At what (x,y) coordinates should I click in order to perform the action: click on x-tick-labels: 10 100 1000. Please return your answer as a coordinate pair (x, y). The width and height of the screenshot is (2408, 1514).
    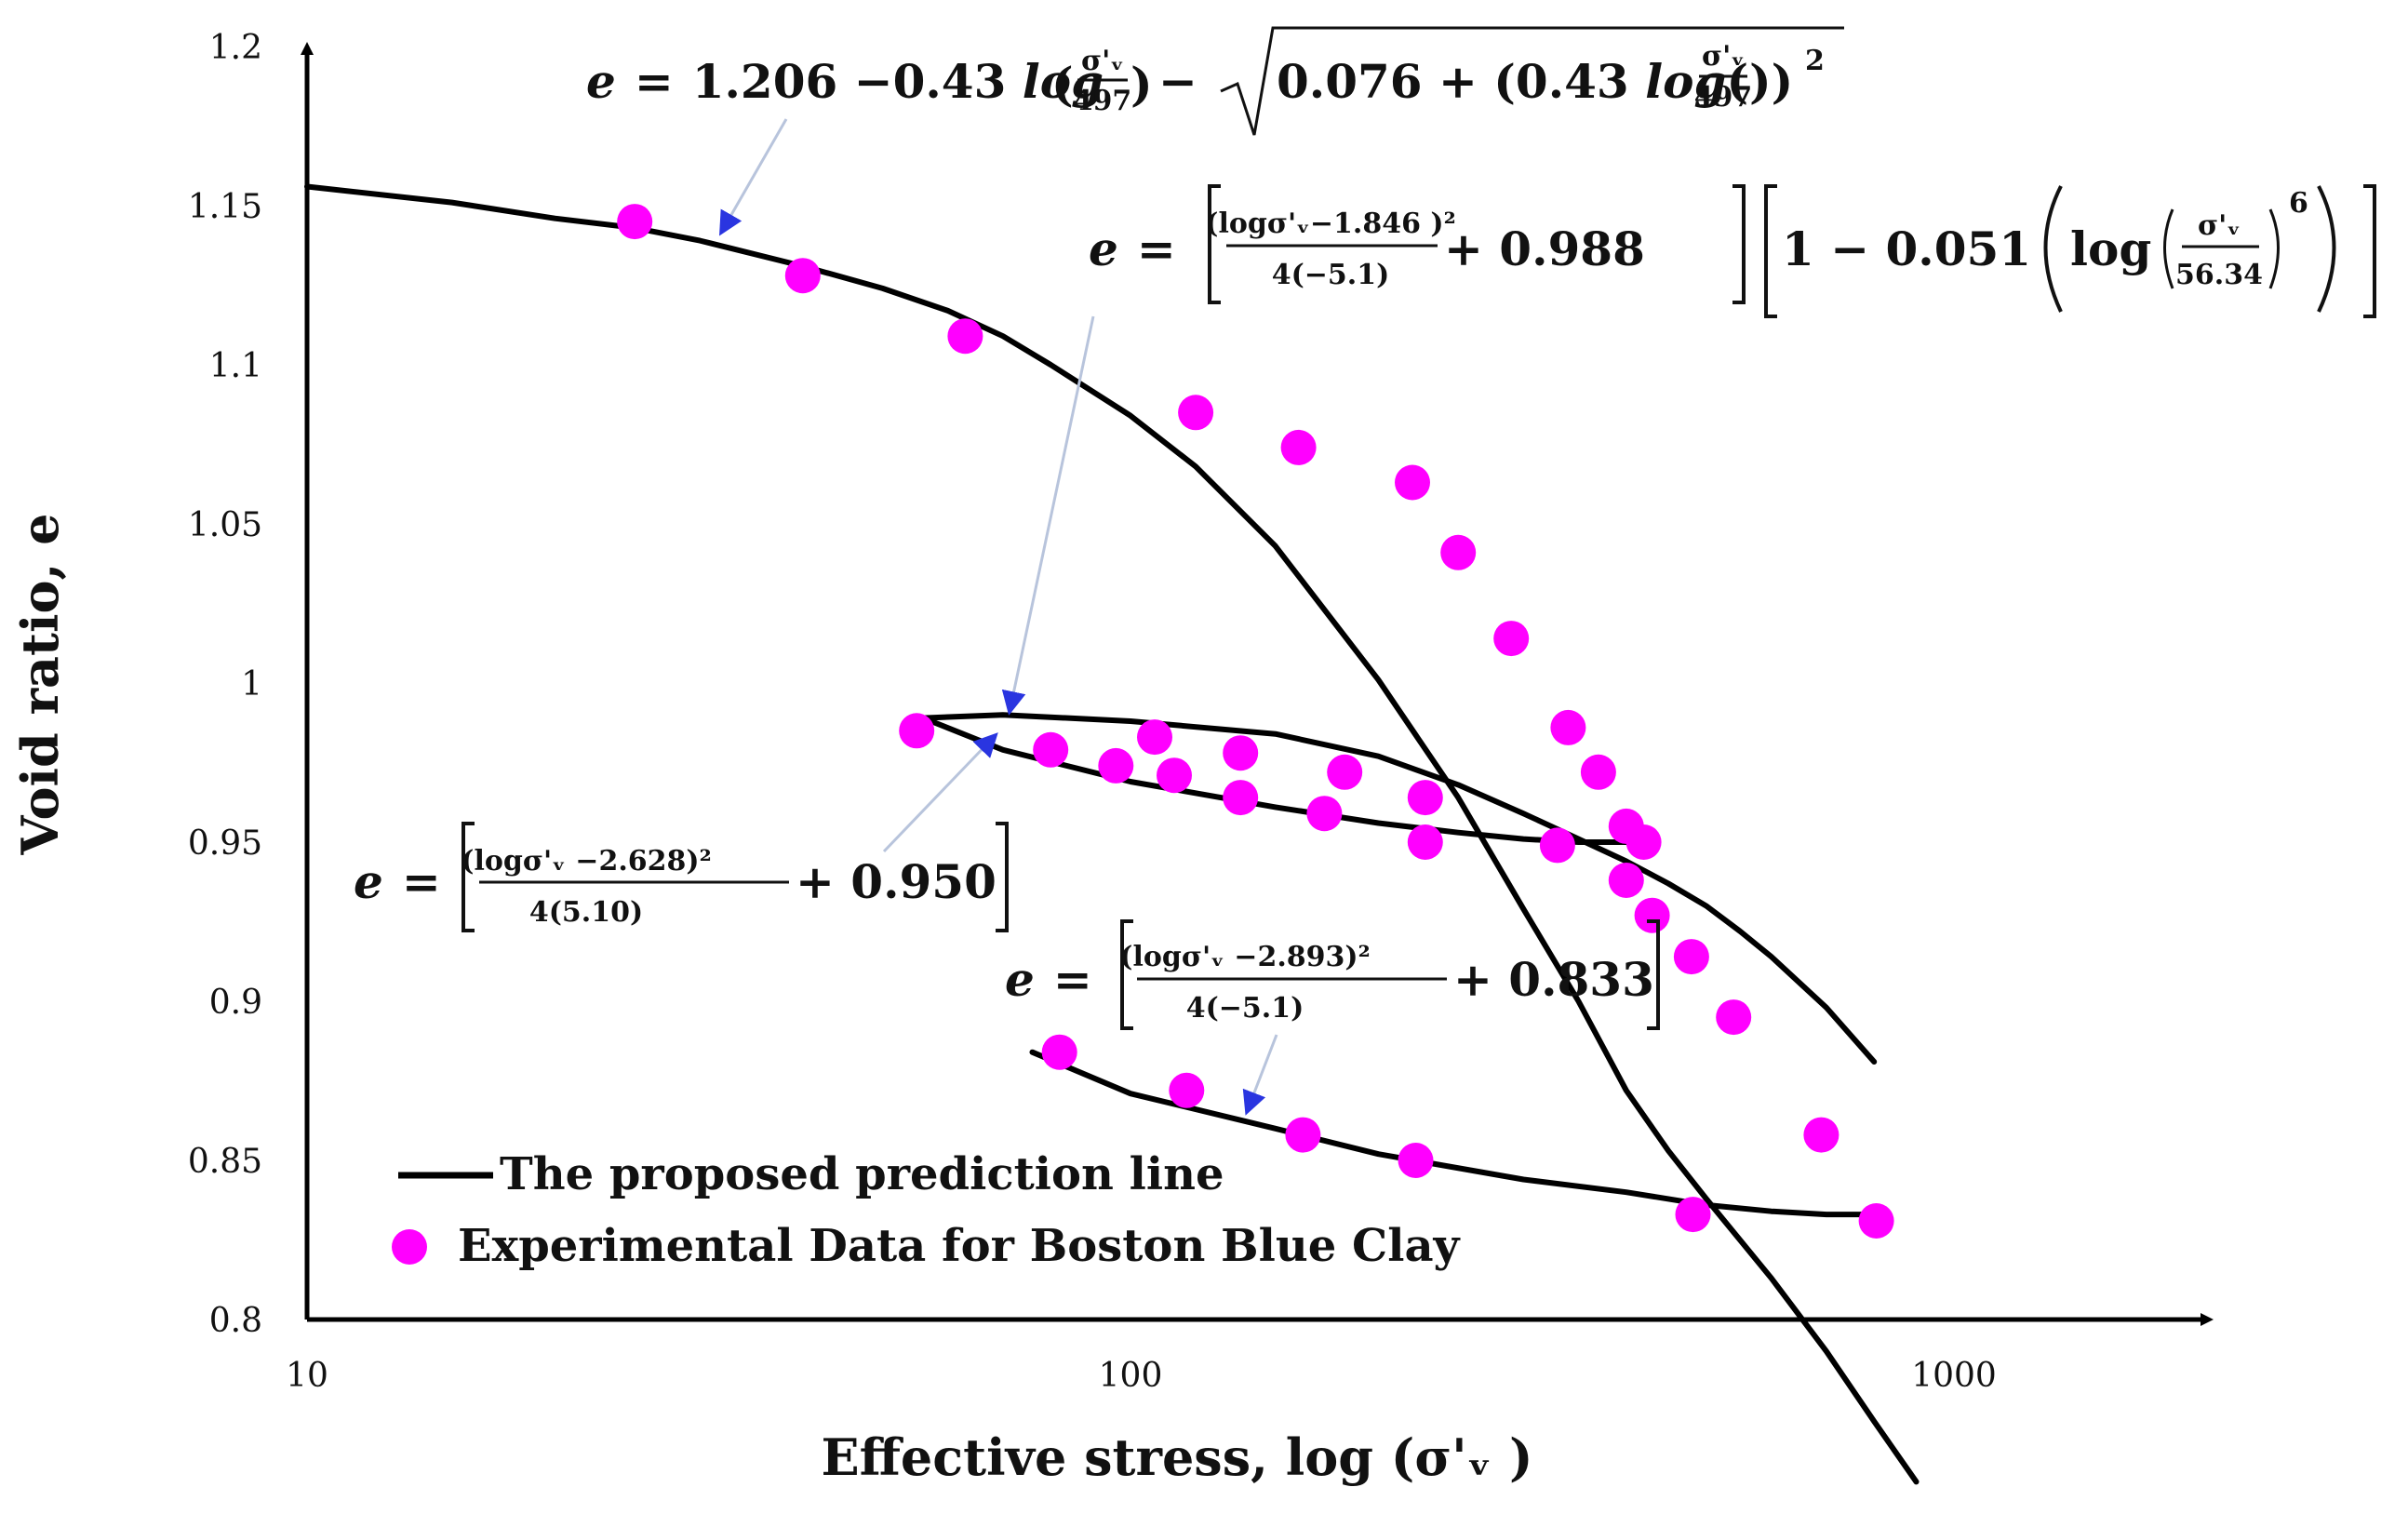
    Looking at the image, I should click on (1142, 1376).